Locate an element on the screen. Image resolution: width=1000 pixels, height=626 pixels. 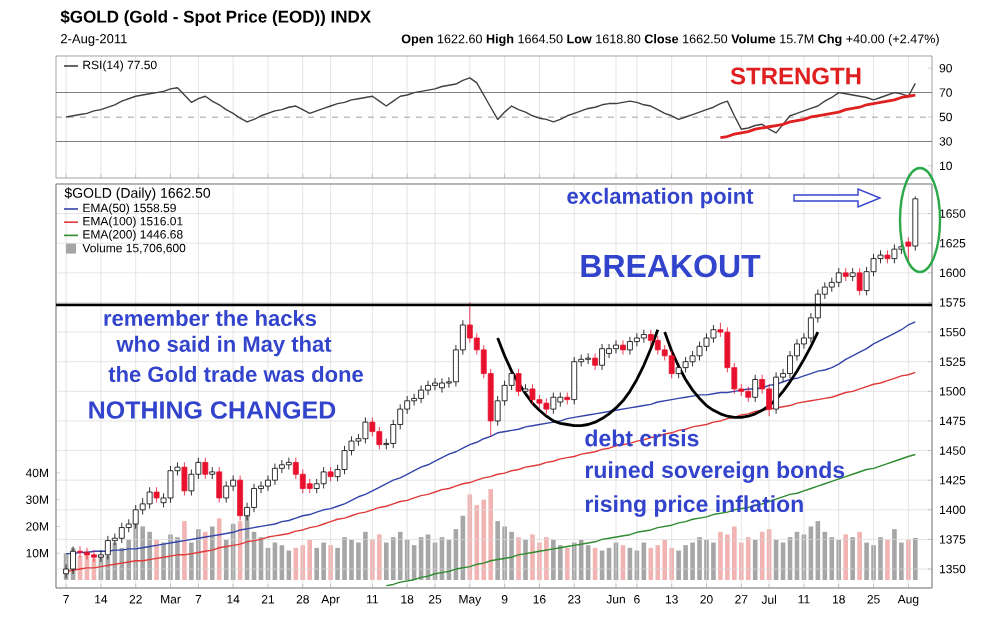
annotation: NOTHING CHANGED is located at coordinates (212, 410).